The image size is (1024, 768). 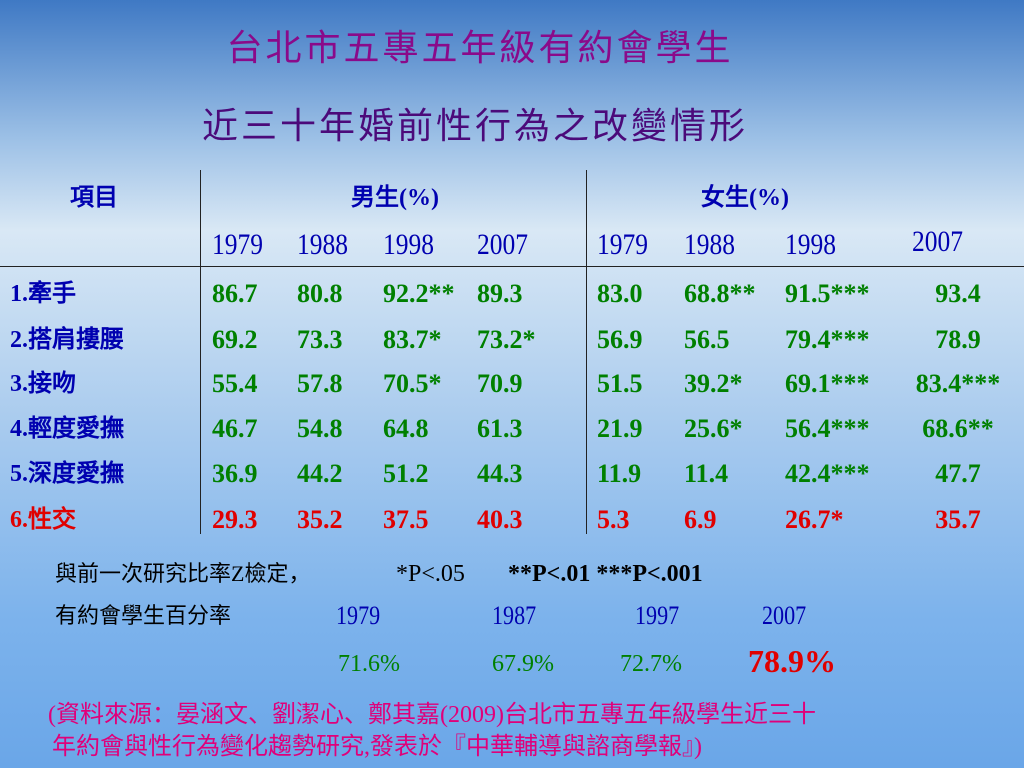 What do you see at coordinates (700, 519) in the screenshot?
I see `cell: 6.9` at bounding box center [700, 519].